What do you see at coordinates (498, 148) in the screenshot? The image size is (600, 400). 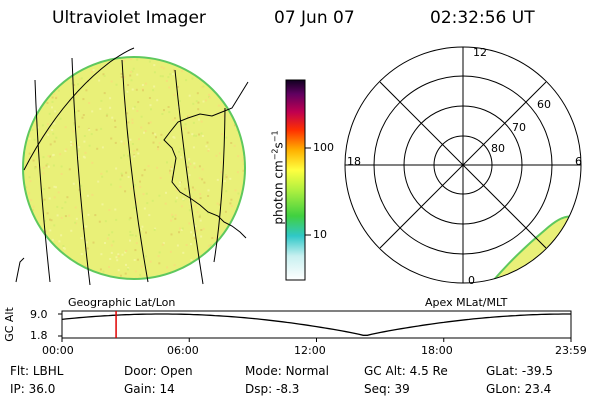 I see `mlat-label-80: 80` at bounding box center [498, 148].